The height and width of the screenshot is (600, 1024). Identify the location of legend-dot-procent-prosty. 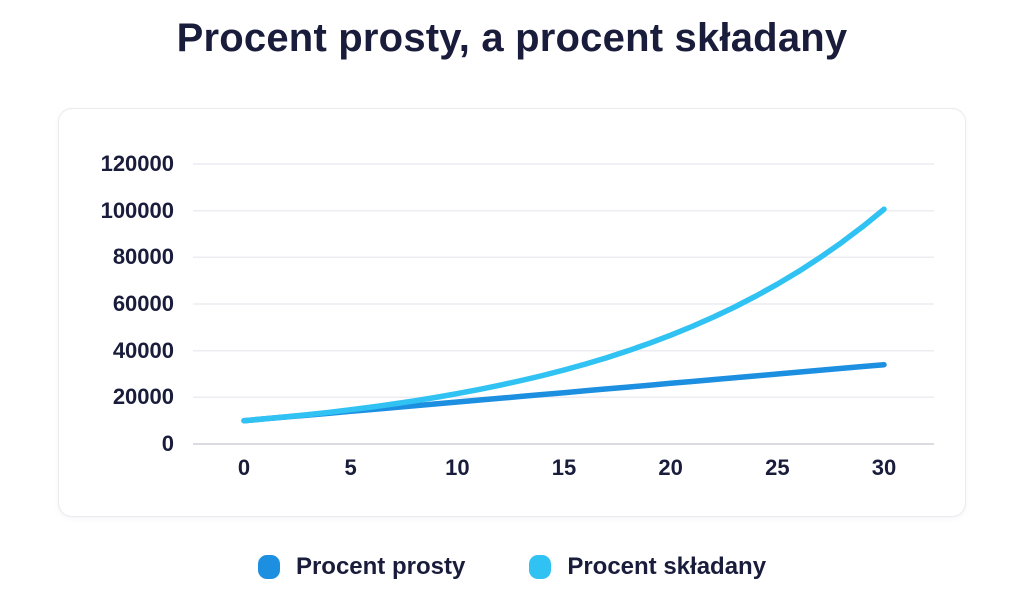
(268, 567).